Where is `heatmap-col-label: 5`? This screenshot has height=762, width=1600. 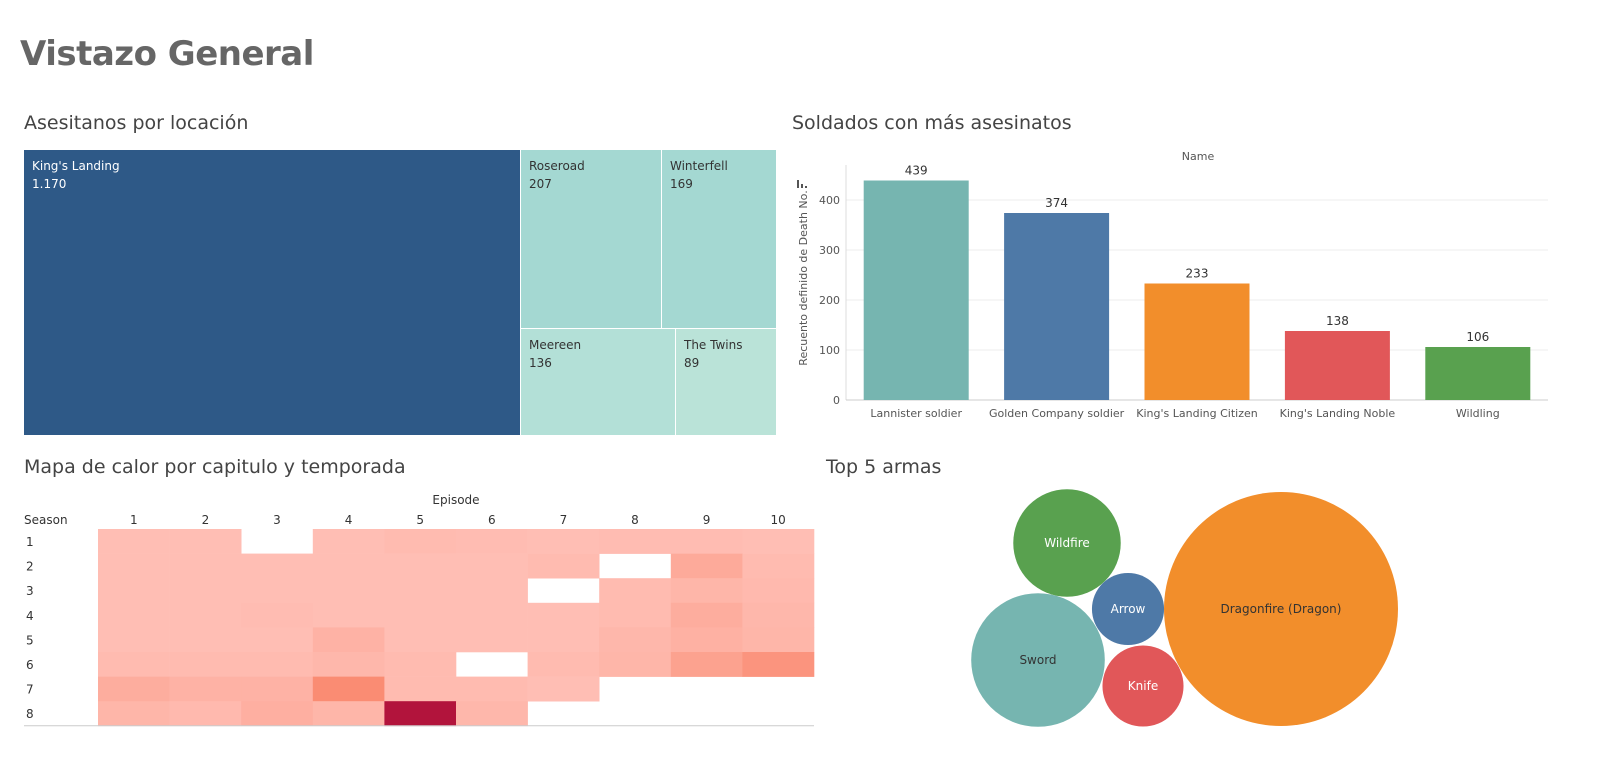
heatmap-col-label: 5 is located at coordinates (420, 520).